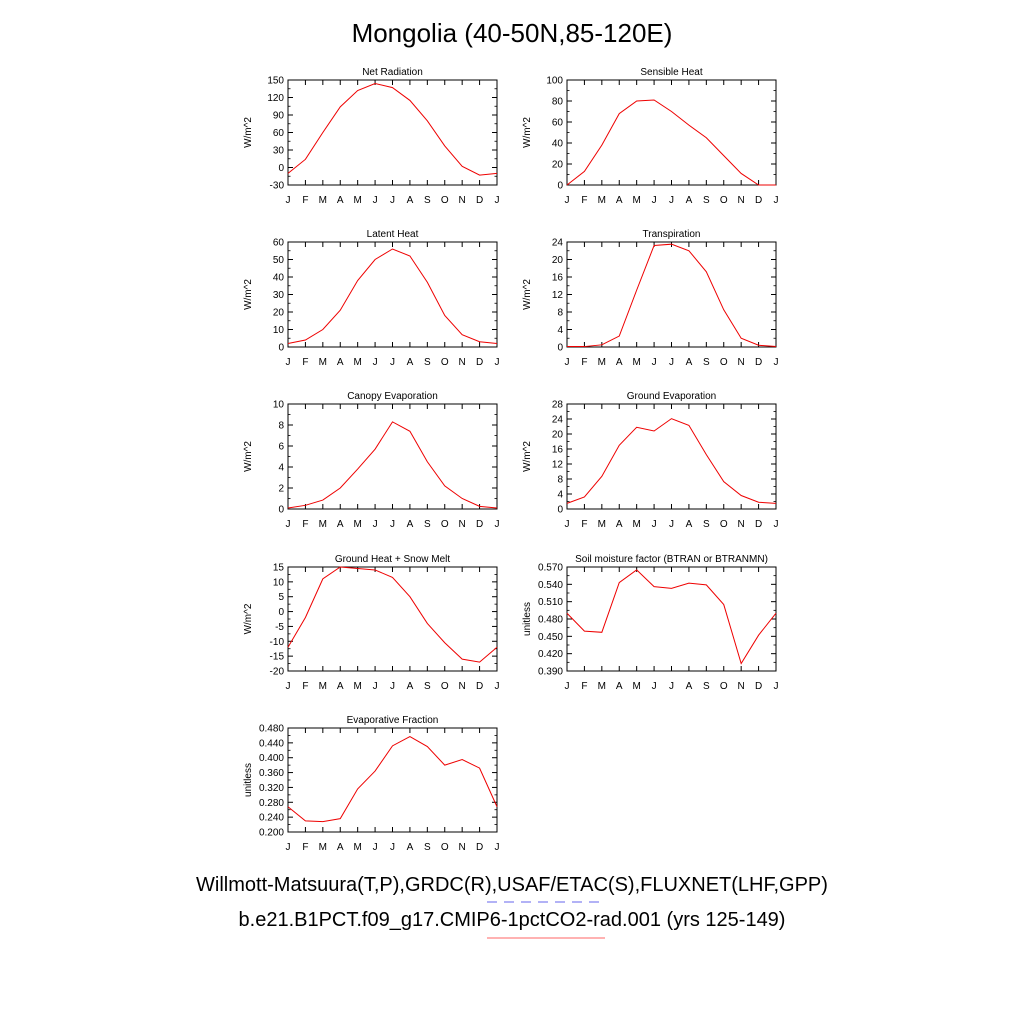 Image resolution: width=1024 pixels, height=1024 pixels. Describe the element at coordinates (277, 657) in the screenshot. I see `y-tick-label: -15` at that location.